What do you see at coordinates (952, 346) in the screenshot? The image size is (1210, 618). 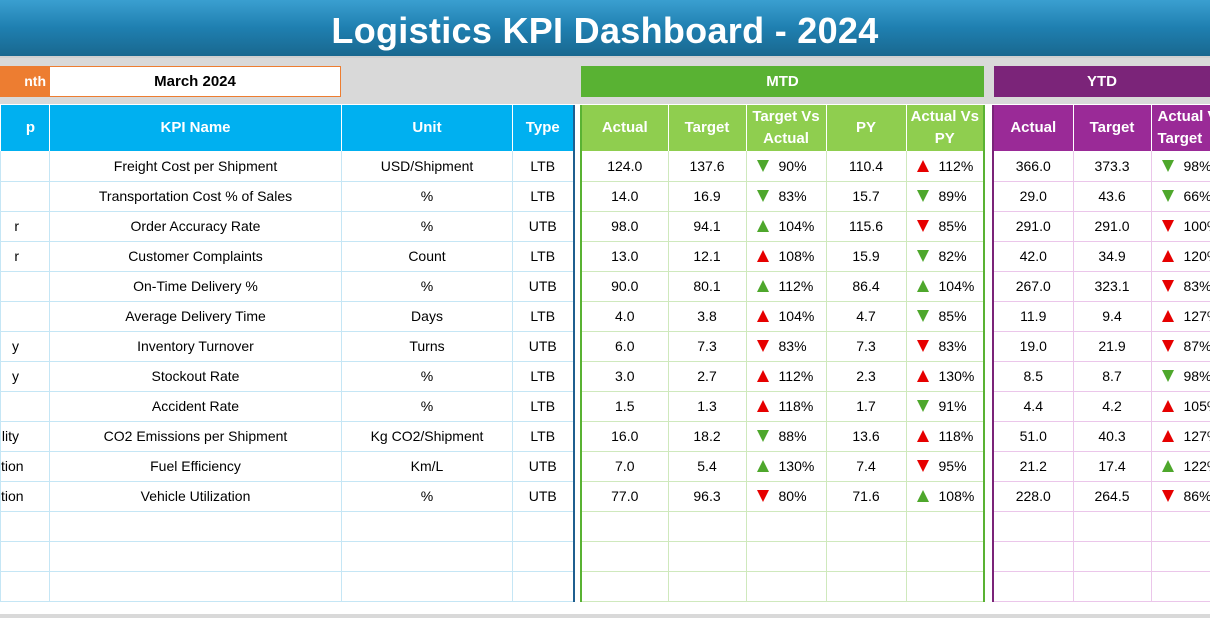 I see `mtd-actual-vs-py-value: 83%` at bounding box center [952, 346].